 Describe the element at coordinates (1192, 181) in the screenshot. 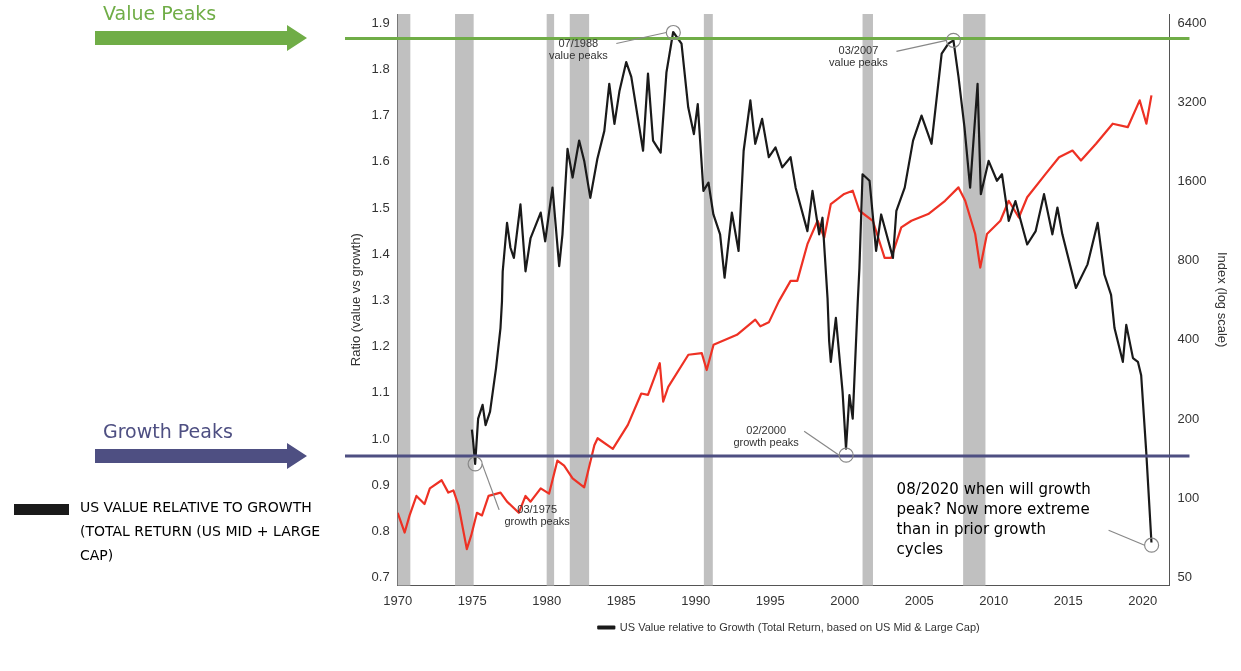

I see `y2-tick-label: 1600` at that location.